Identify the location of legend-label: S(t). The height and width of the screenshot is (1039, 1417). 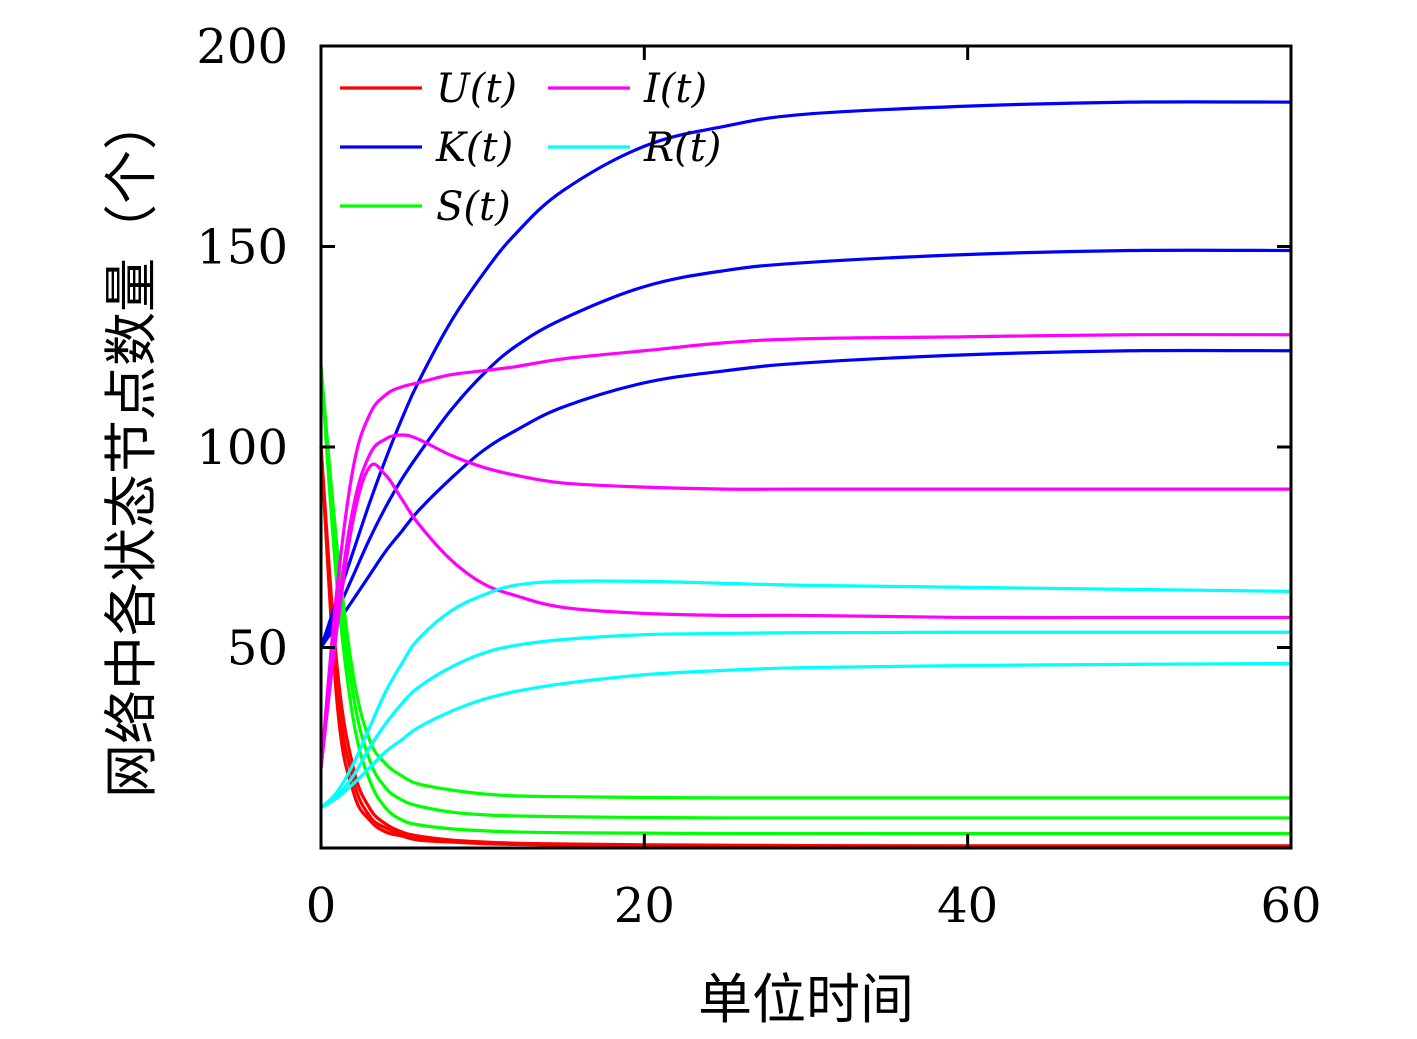
(473, 207).